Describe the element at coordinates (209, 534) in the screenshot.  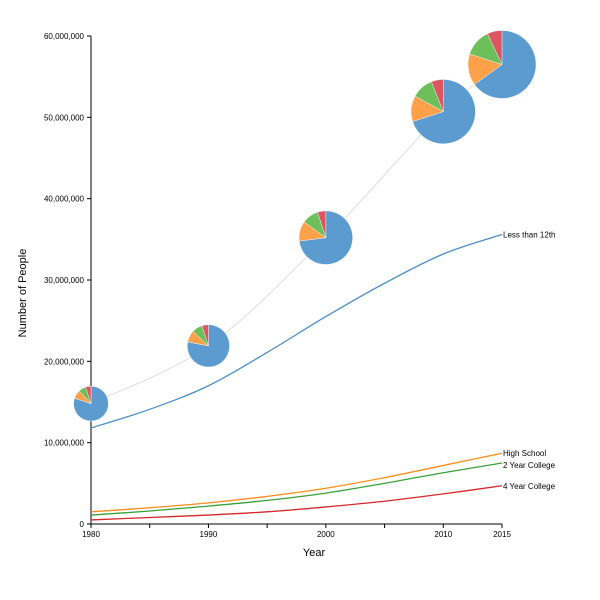
I see `x-tick-label: 1990` at that location.